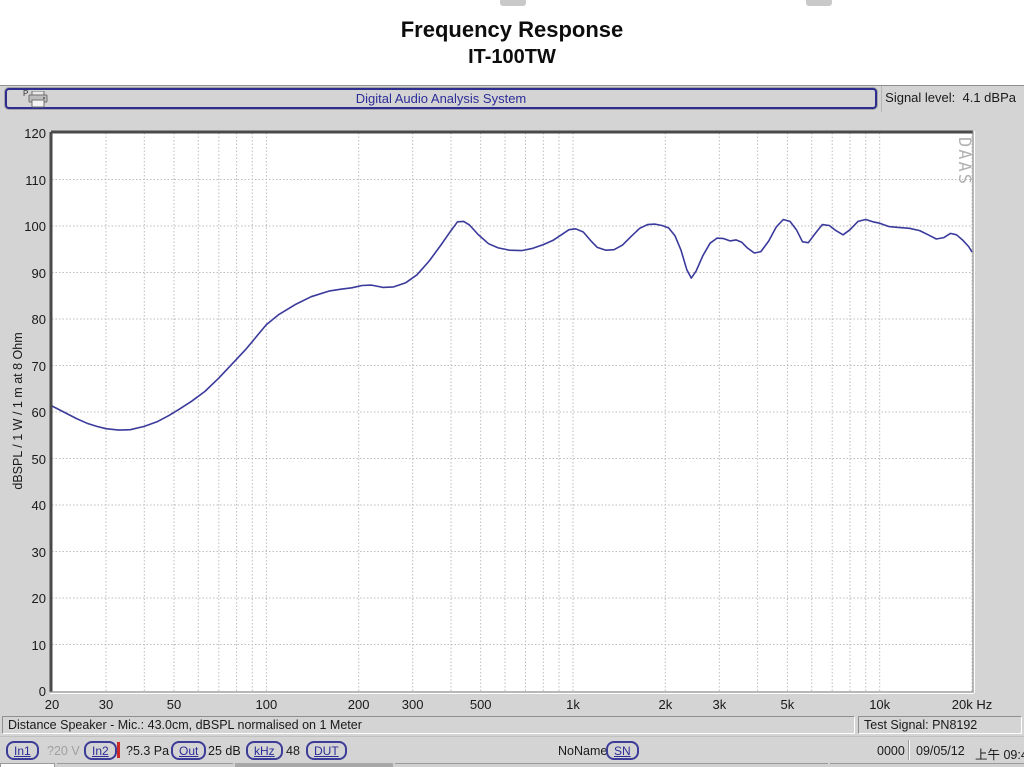 The height and width of the screenshot is (767, 1024). I want to click on print-button: P, so click(36, 99).